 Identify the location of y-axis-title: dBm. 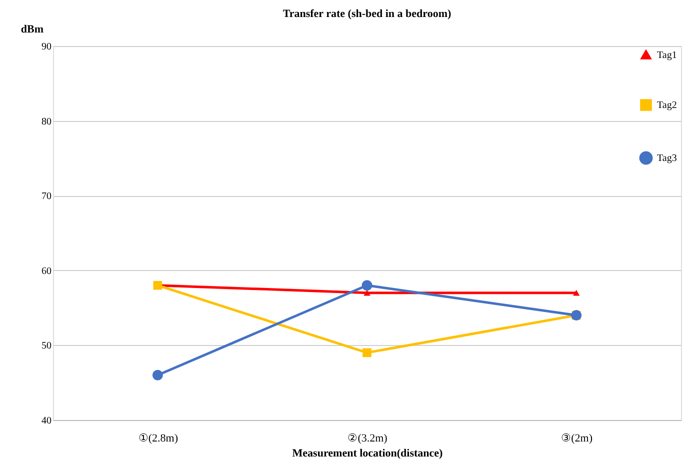
(32, 30).